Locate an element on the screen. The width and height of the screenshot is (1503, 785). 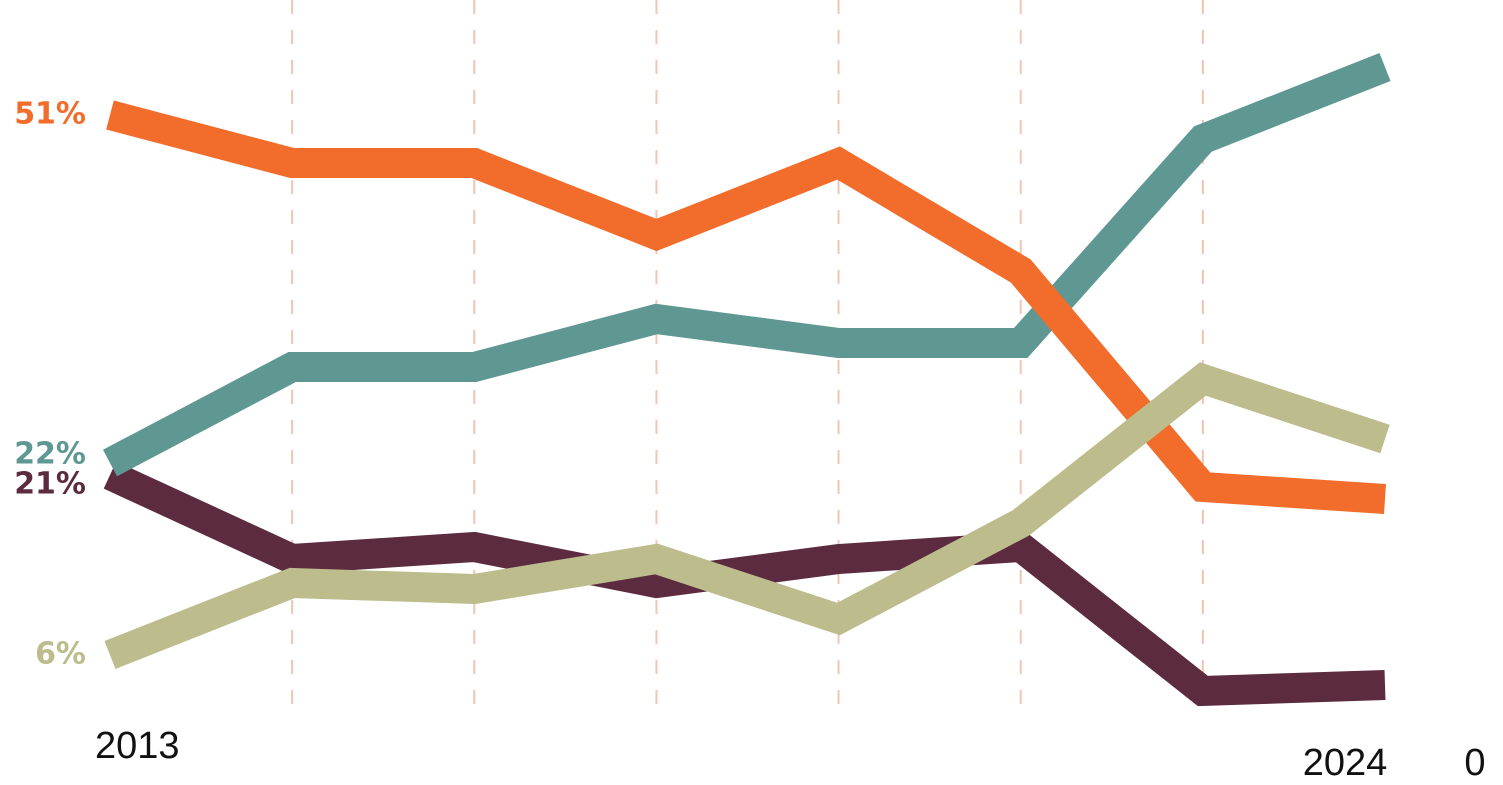
y-tick-label: 0 is located at coordinates (1474, 763).